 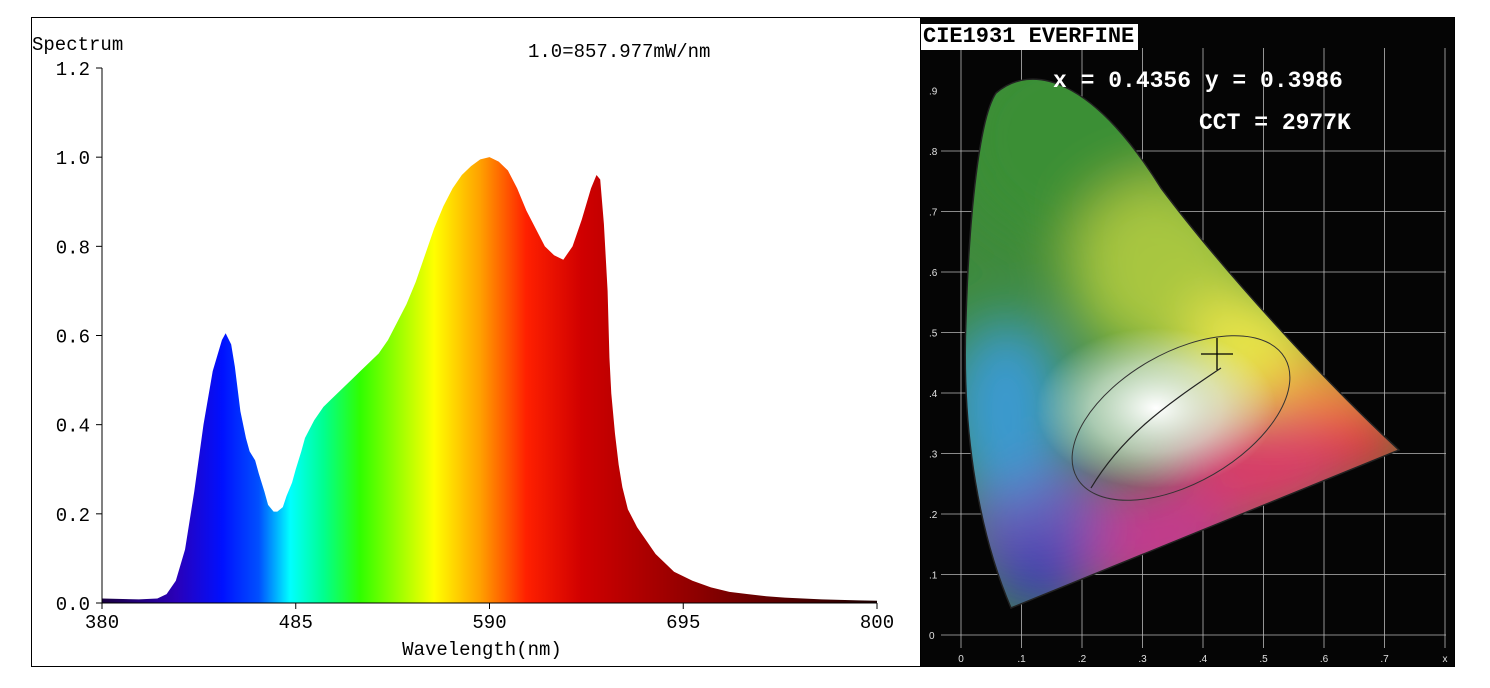 I want to click on x-tick-label: 485, so click(x=296, y=623).